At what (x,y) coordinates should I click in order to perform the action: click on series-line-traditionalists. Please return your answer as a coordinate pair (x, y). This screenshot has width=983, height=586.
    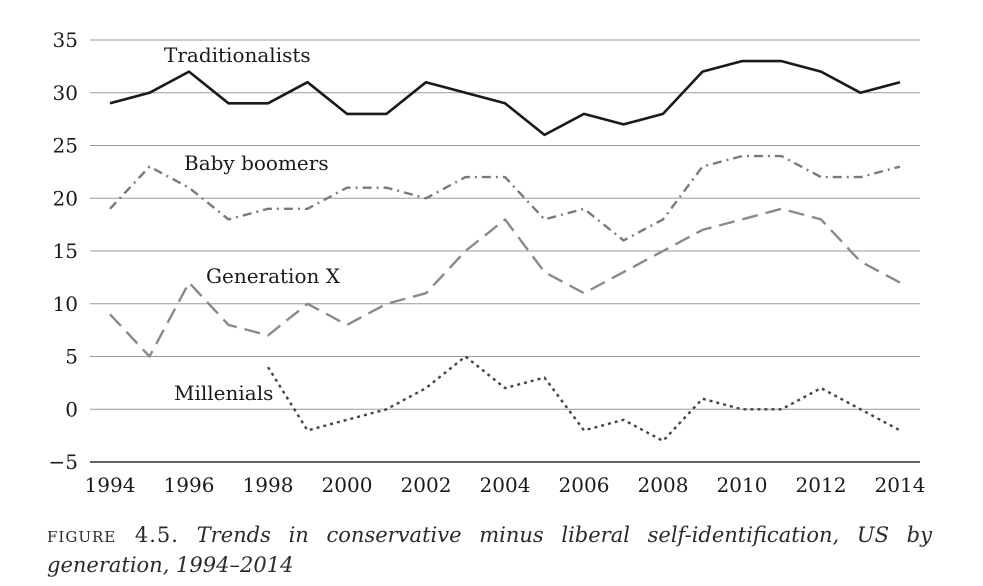
    Looking at the image, I should click on (505, 98).